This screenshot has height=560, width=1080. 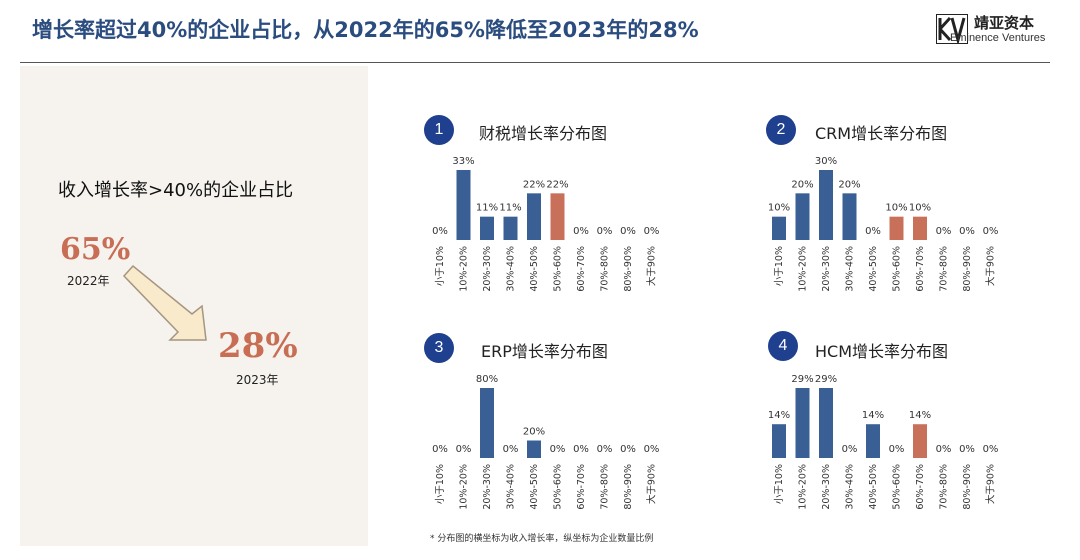 I want to click on chart-3-value-label-7: 0%, so click(x=605, y=449).